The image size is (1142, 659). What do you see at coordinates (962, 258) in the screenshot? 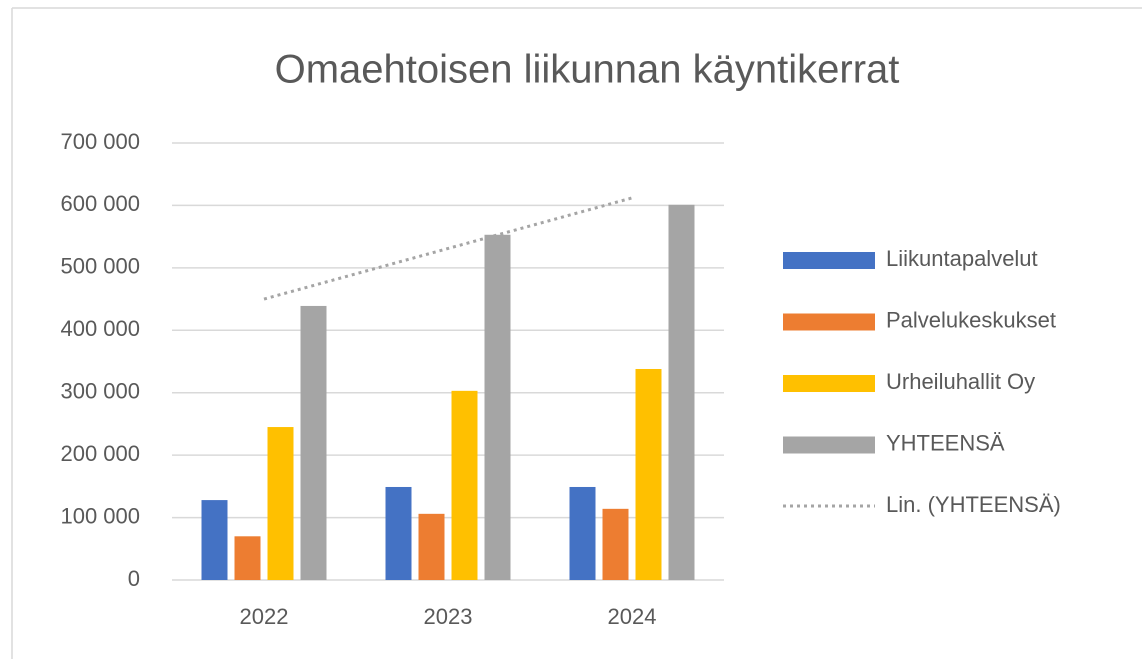
I see `legend-label: Liikuntapalvelut` at bounding box center [962, 258].